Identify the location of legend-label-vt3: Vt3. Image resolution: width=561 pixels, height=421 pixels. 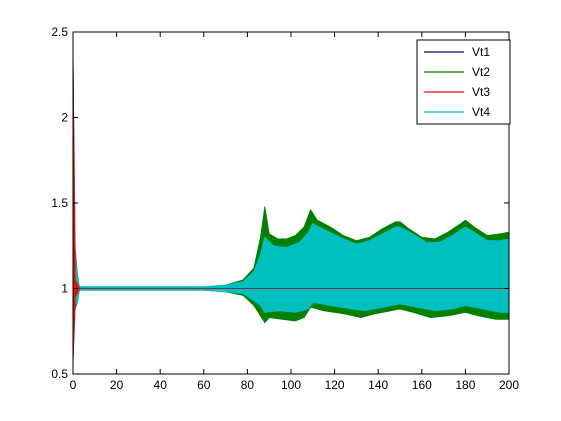
(481, 92).